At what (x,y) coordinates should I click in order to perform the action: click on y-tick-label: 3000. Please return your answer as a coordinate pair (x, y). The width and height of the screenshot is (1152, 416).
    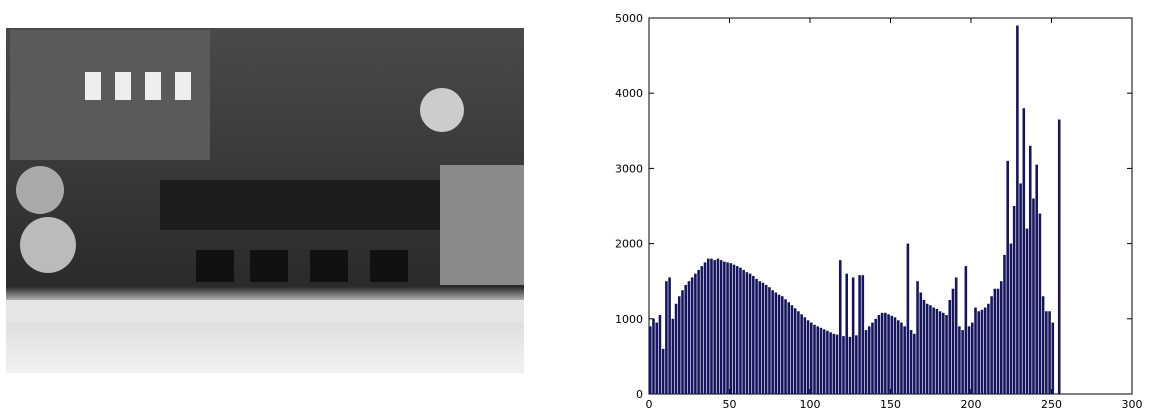
    Looking at the image, I should click on (629, 168).